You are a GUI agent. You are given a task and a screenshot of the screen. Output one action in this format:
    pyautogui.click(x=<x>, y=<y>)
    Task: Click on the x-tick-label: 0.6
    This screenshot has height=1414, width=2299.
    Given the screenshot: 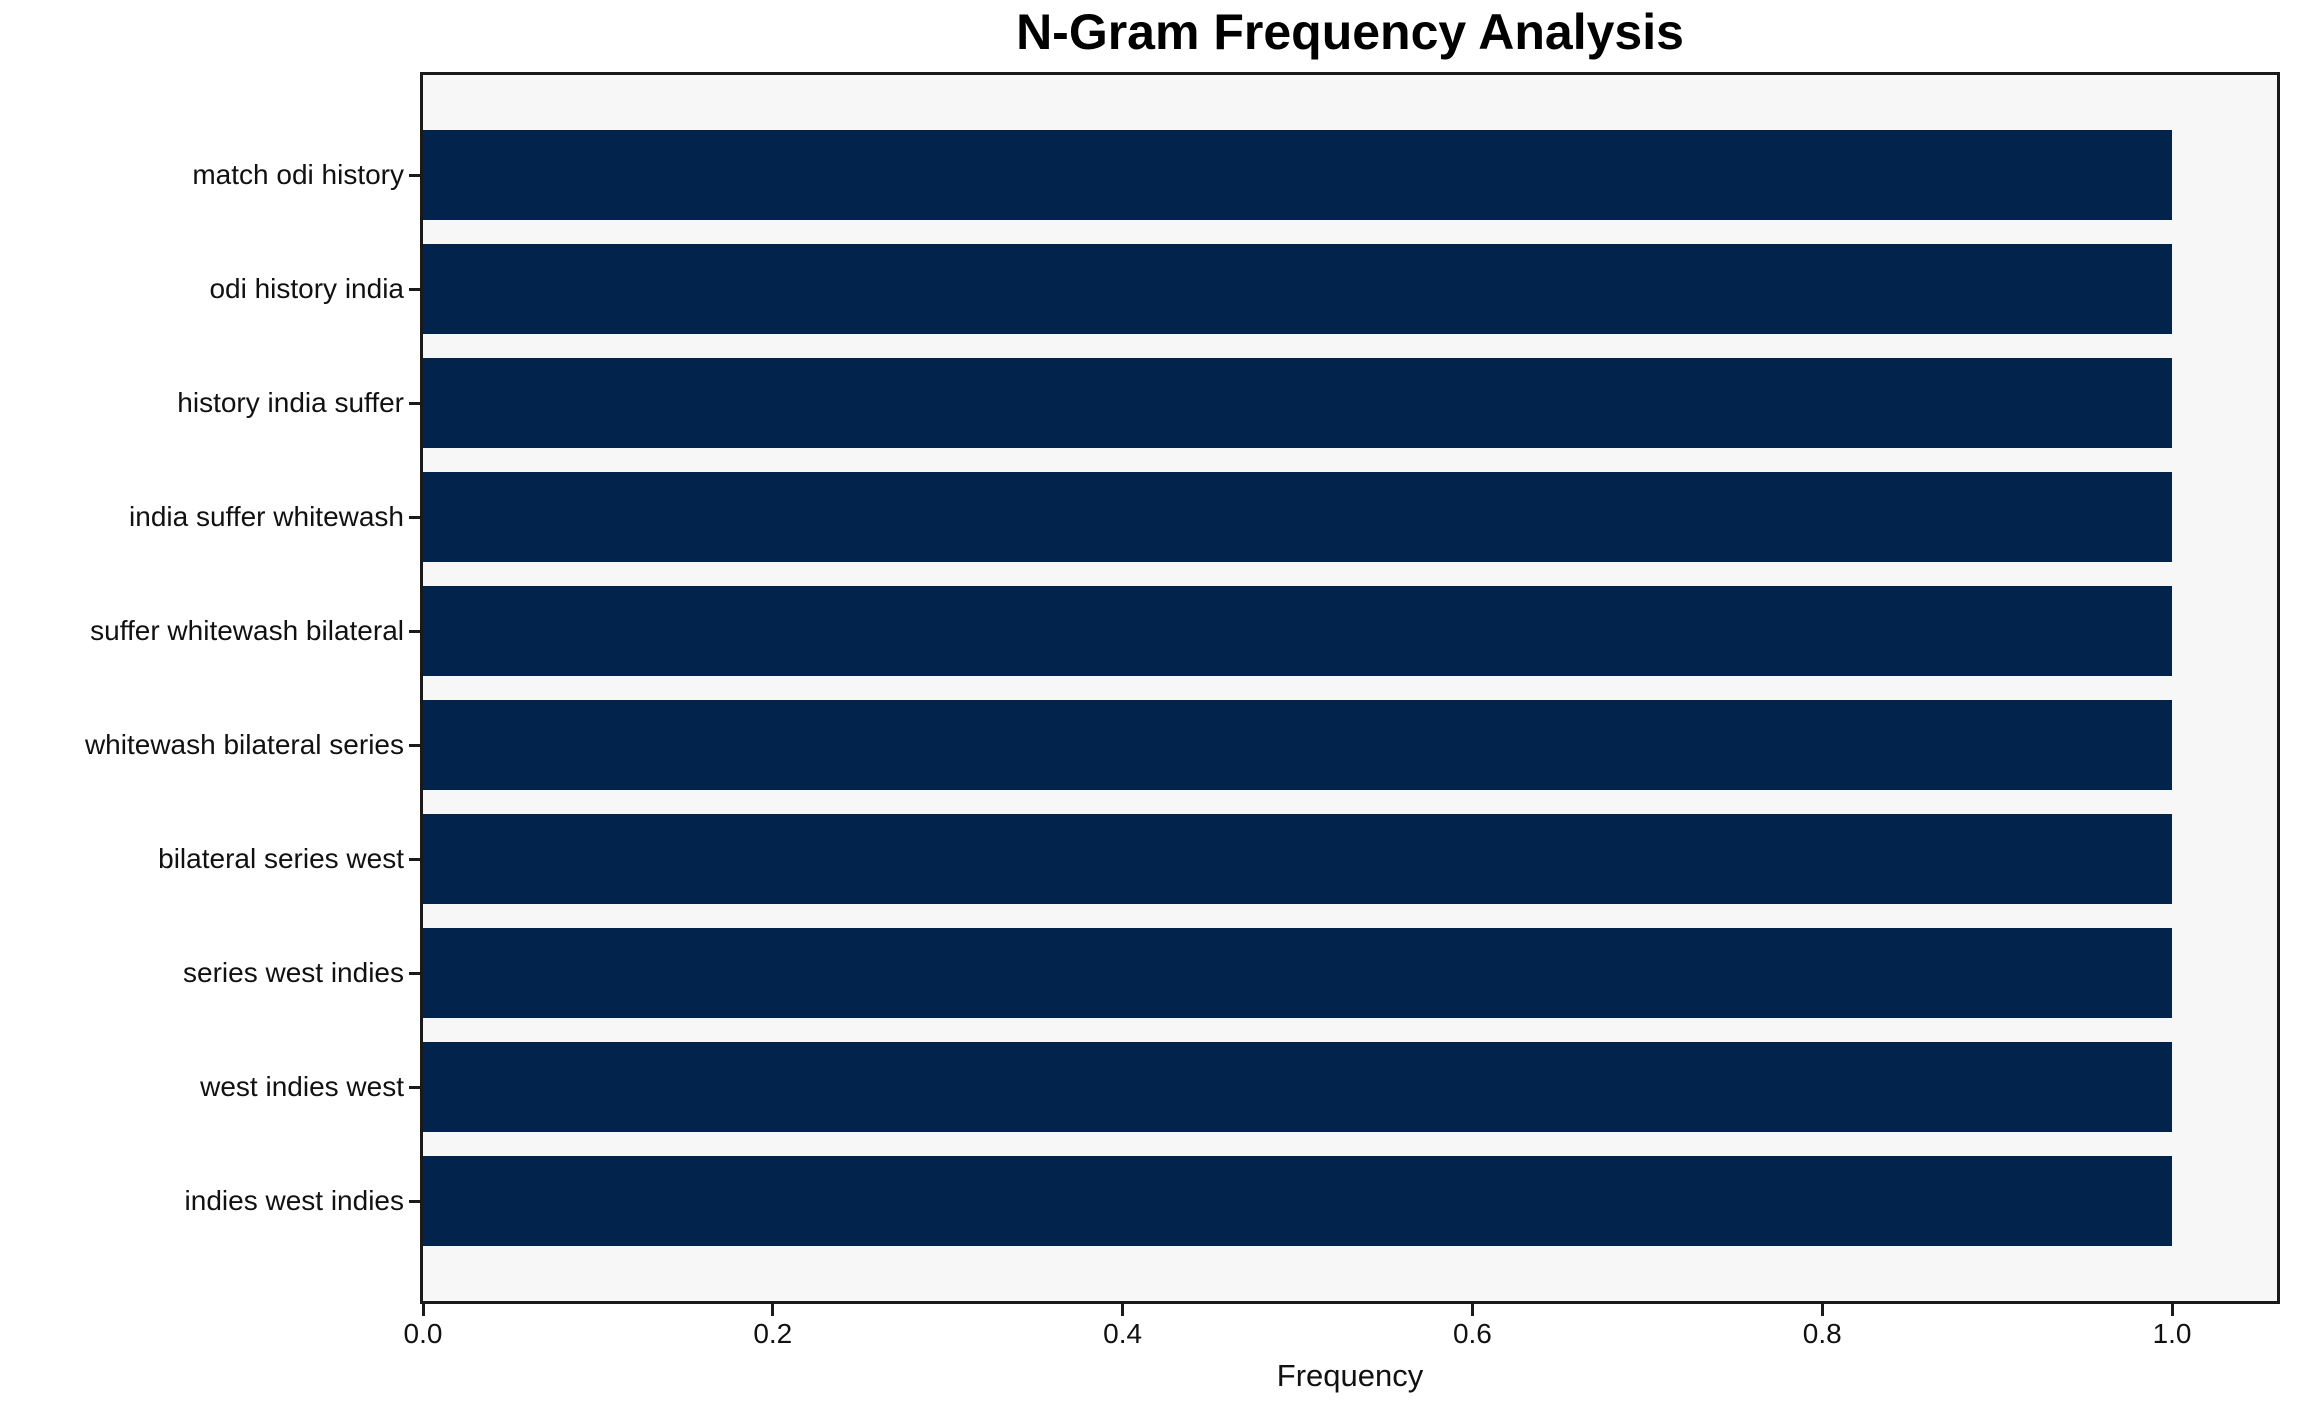 What is the action you would take?
    pyautogui.click(x=1472, y=1333)
    